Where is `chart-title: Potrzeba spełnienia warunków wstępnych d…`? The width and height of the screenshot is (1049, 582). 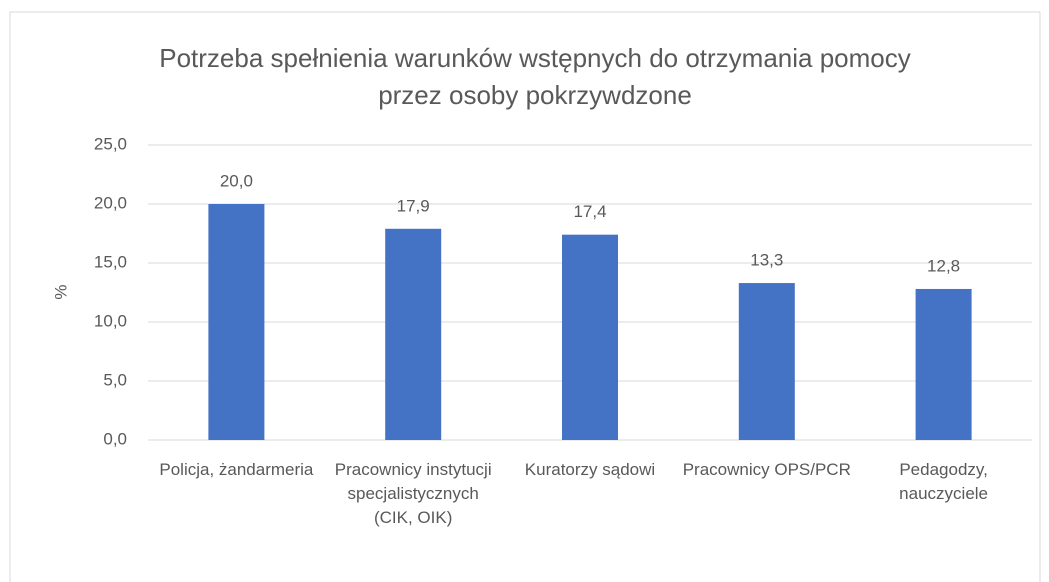
chart-title: Potrzeba spełnienia warunków wstępnych d… is located at coordinates (535, 76).